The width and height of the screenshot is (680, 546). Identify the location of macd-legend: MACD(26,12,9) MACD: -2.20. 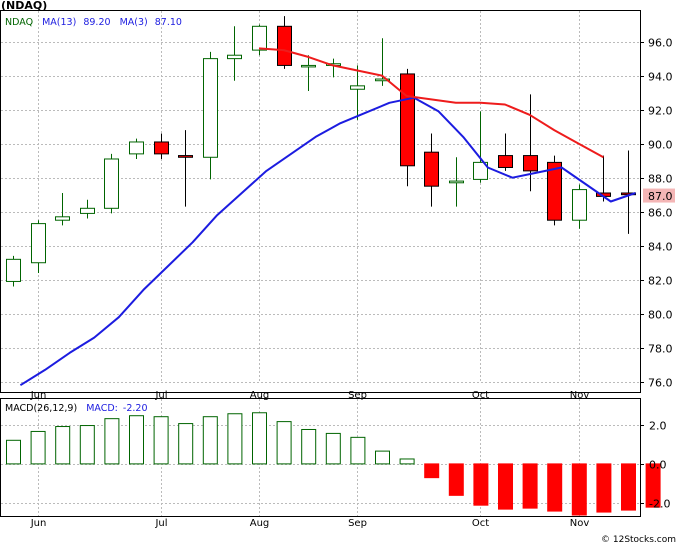
(76, 408).